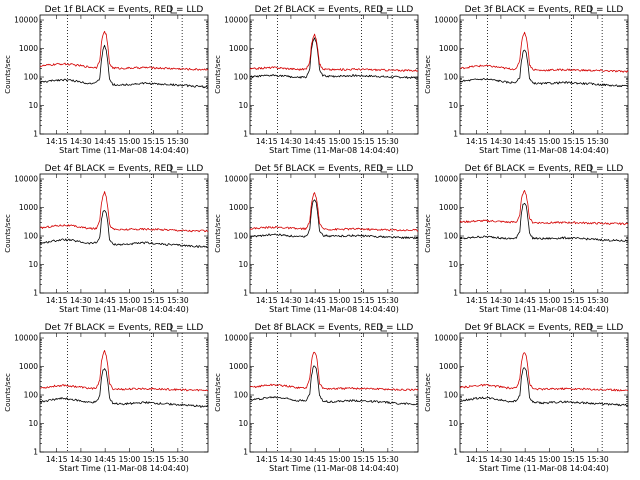 This screenshot has height=480, width=640. I want to click on panel-title: Det 7f BLACK = Events, RED = LLD, so click(124, 328).